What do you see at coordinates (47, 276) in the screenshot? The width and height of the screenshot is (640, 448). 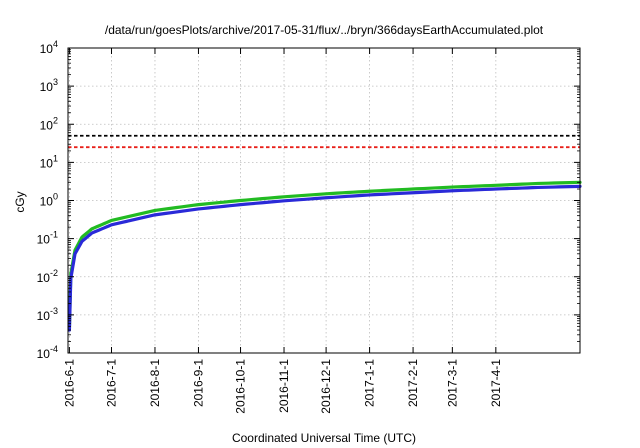 I see `y-tick-label: 10⁻²` at bounding box center [47, 276].